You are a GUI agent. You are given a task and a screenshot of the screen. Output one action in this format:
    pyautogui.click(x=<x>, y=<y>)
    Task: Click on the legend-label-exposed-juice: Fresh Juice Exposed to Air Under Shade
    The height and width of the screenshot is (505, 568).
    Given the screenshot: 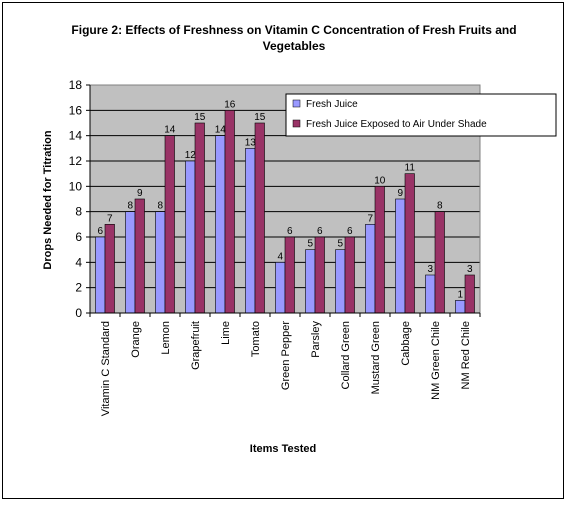 What is the action you would take?
    pyautogui.click(x=396, y=124)
    